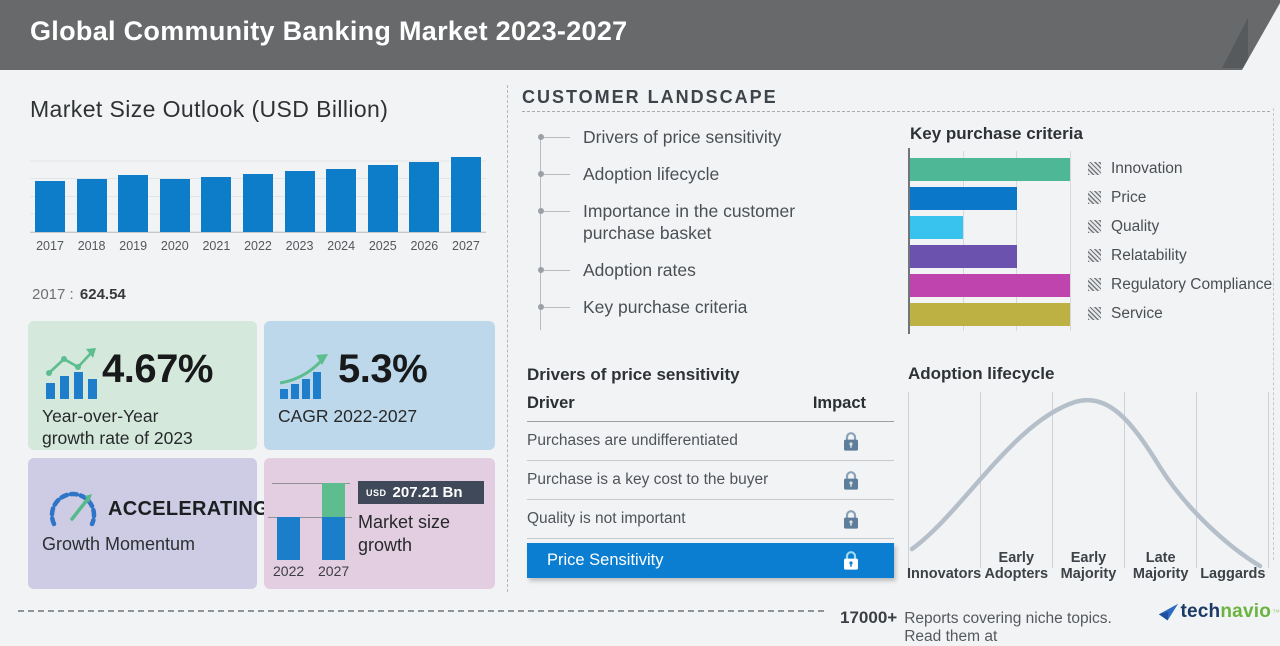 This screenshot has width=1280, height=646. I want to click on price-sensitivity-heading: Drivers of price sensitivity, so click(633, 375).